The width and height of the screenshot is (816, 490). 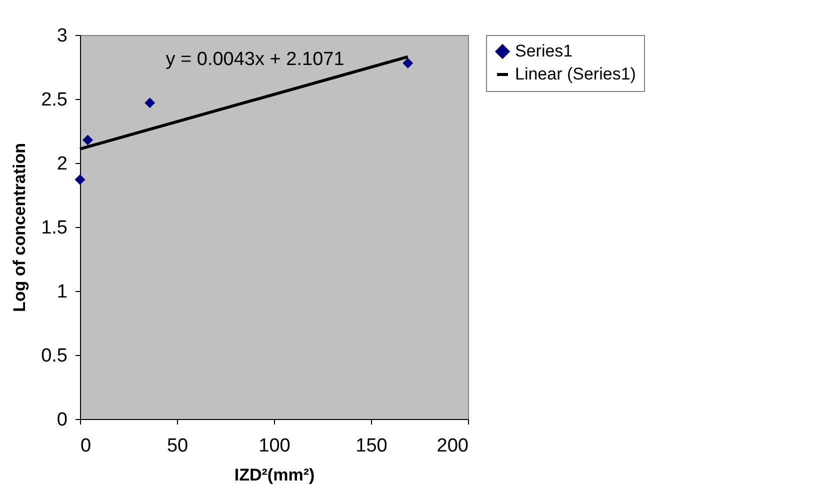 I want to click on x-axis-title: IZD²(mm²), so click(x=274, y=475).